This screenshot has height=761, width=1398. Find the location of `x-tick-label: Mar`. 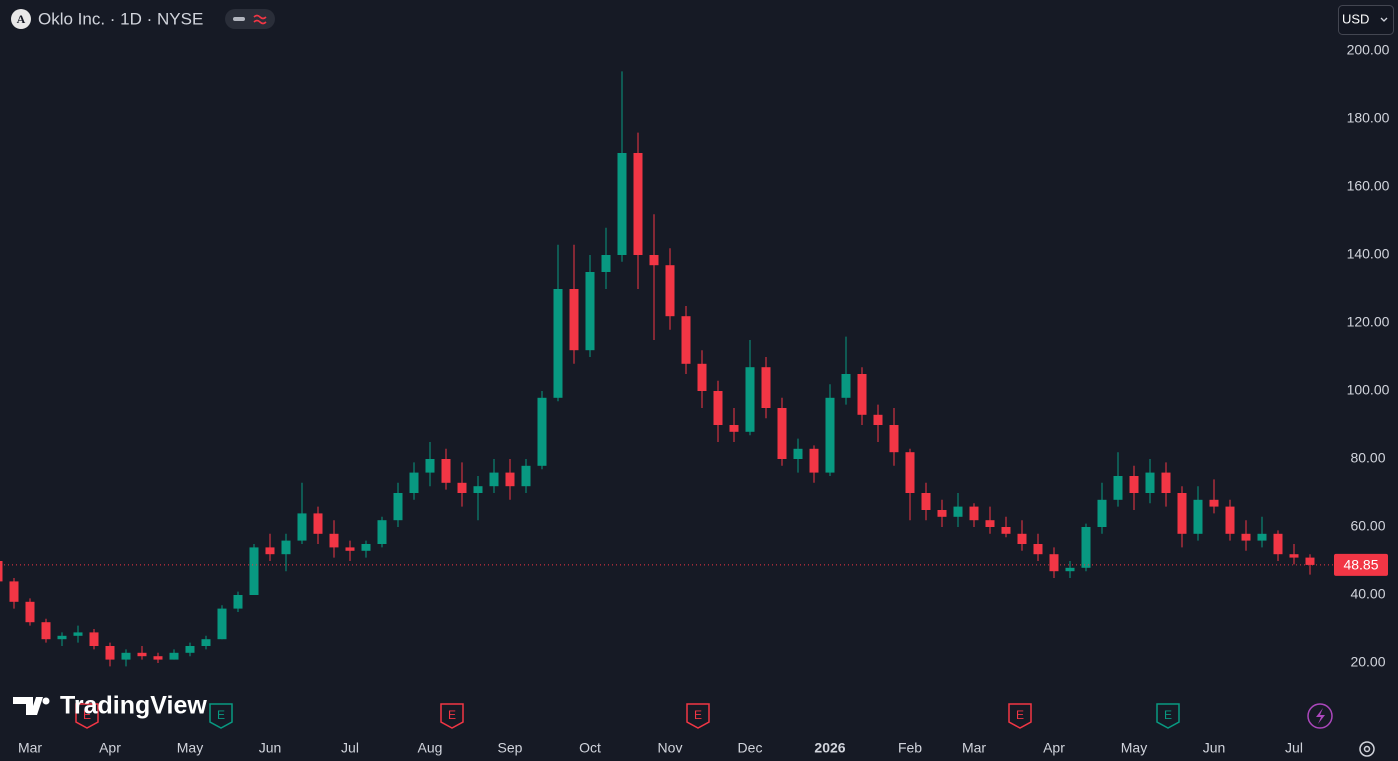

x-tick-label: Mar is located at coordinates (30, 748).